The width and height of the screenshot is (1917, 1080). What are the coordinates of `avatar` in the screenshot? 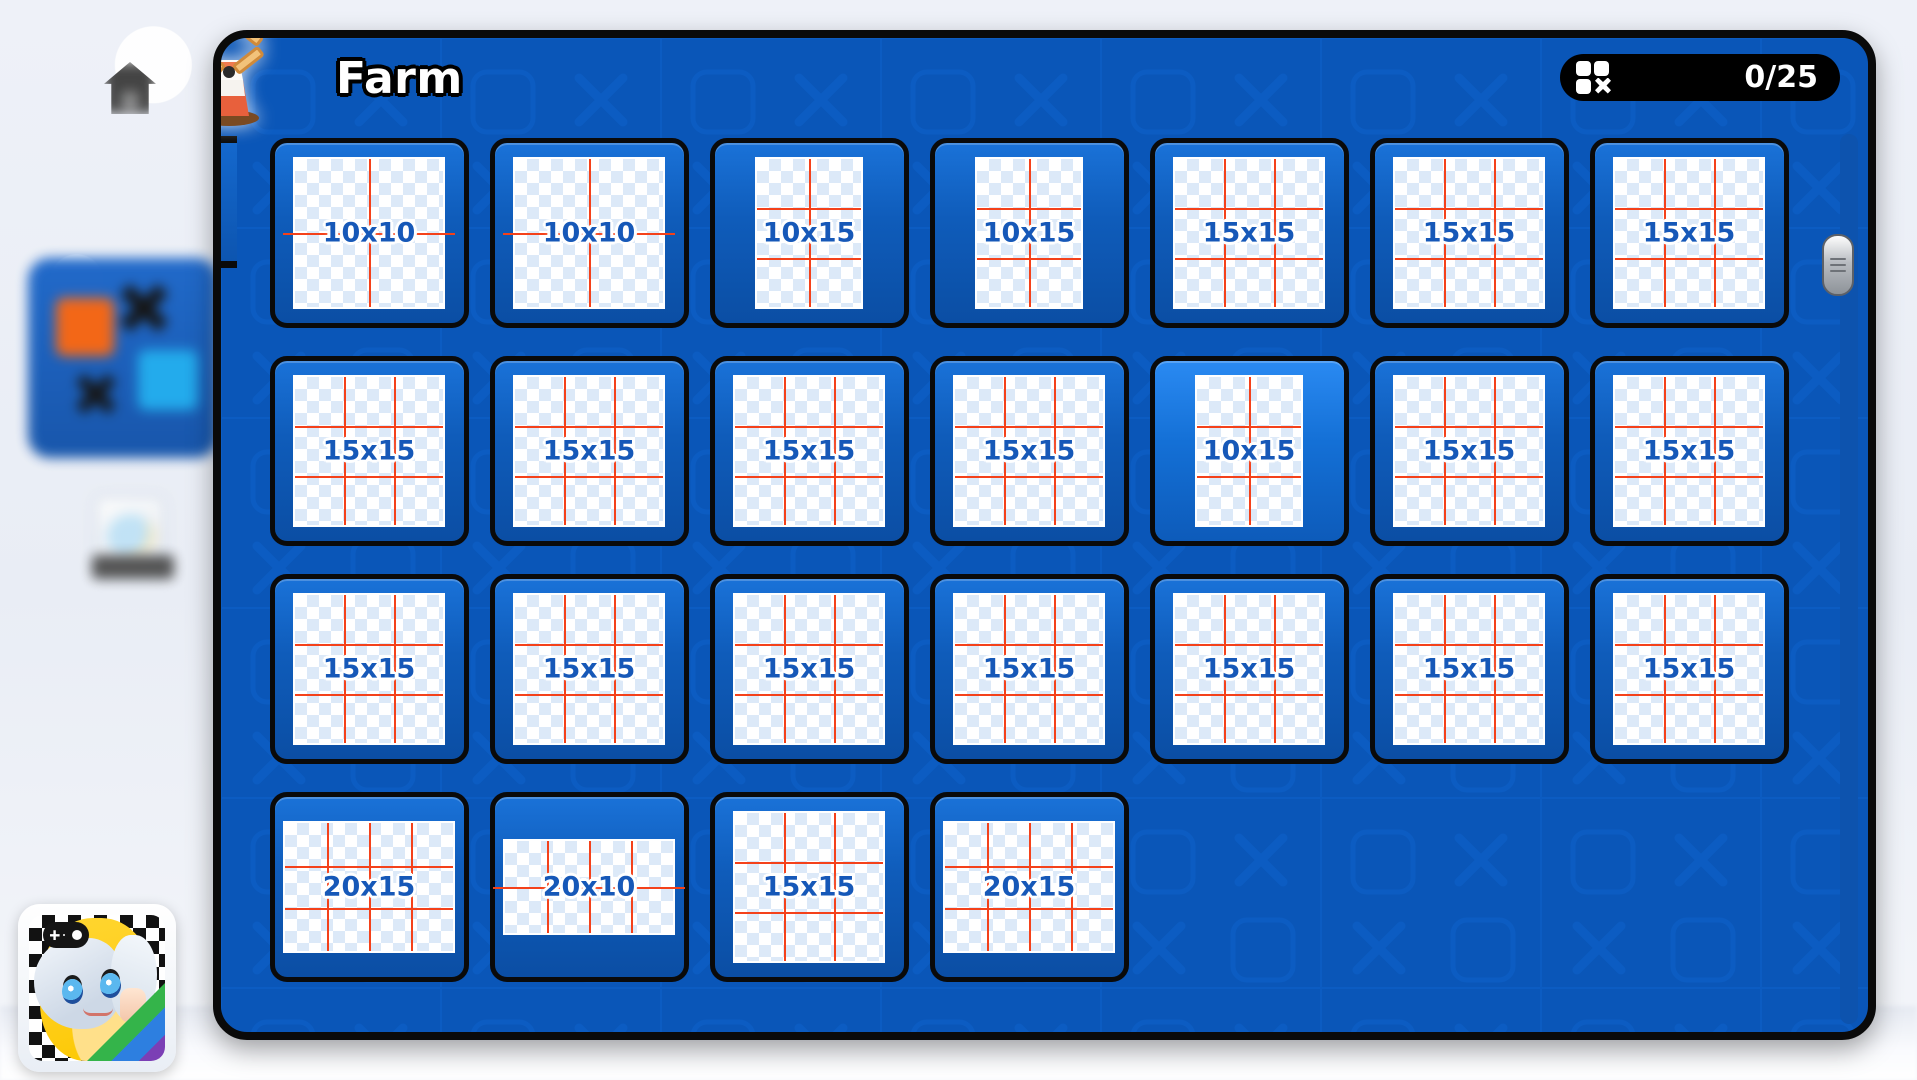 It's located at (97, 988).